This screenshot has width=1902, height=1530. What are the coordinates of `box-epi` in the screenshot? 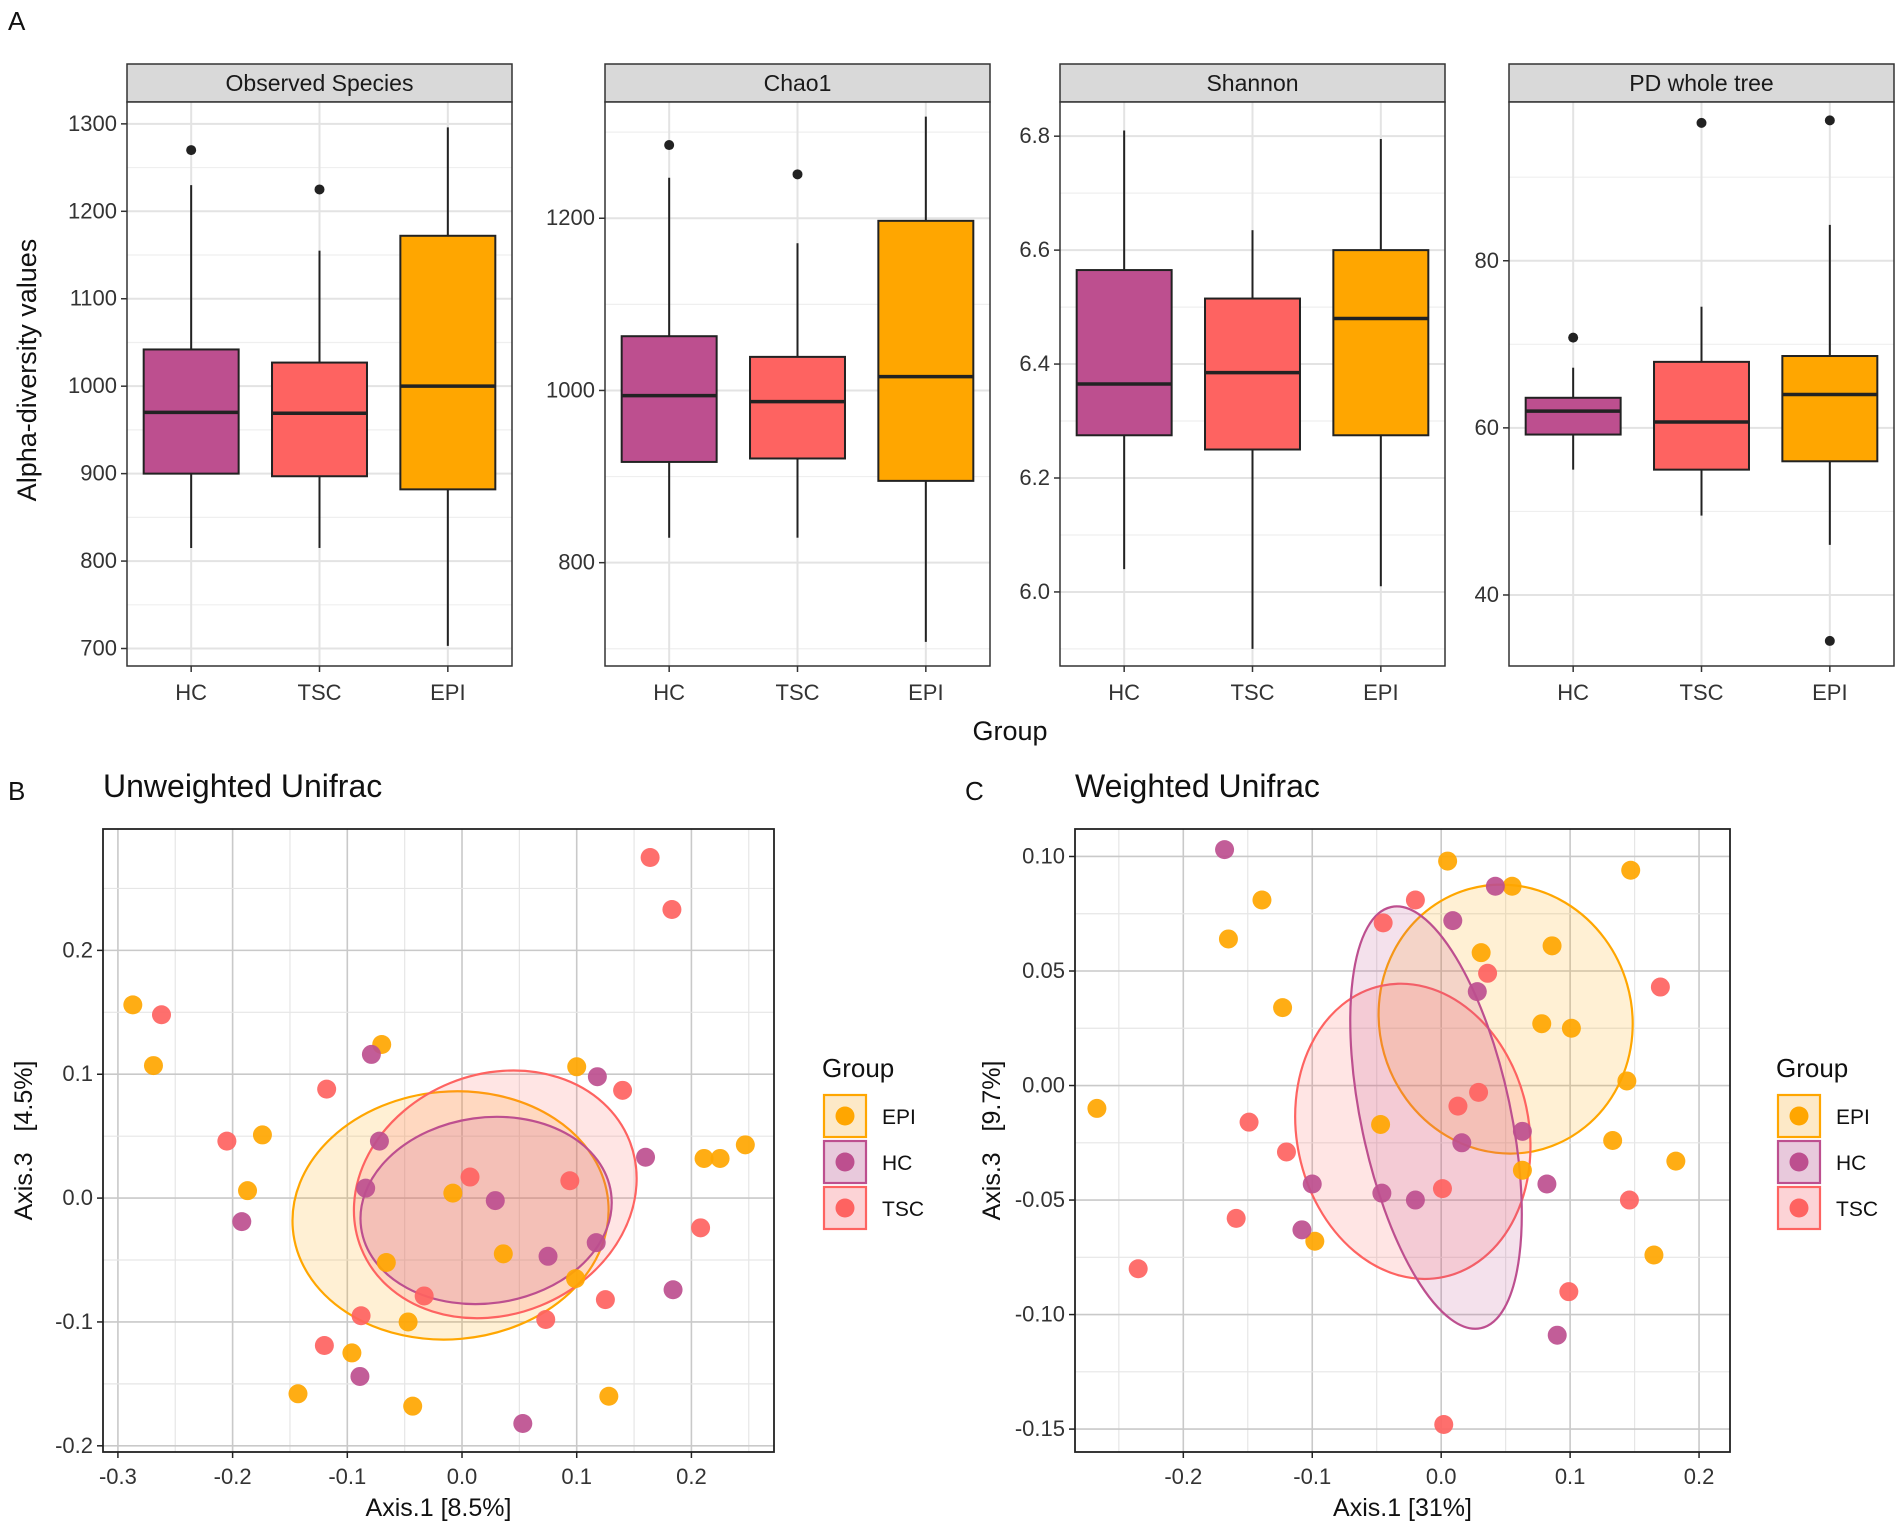 It's located at (1381, 363).